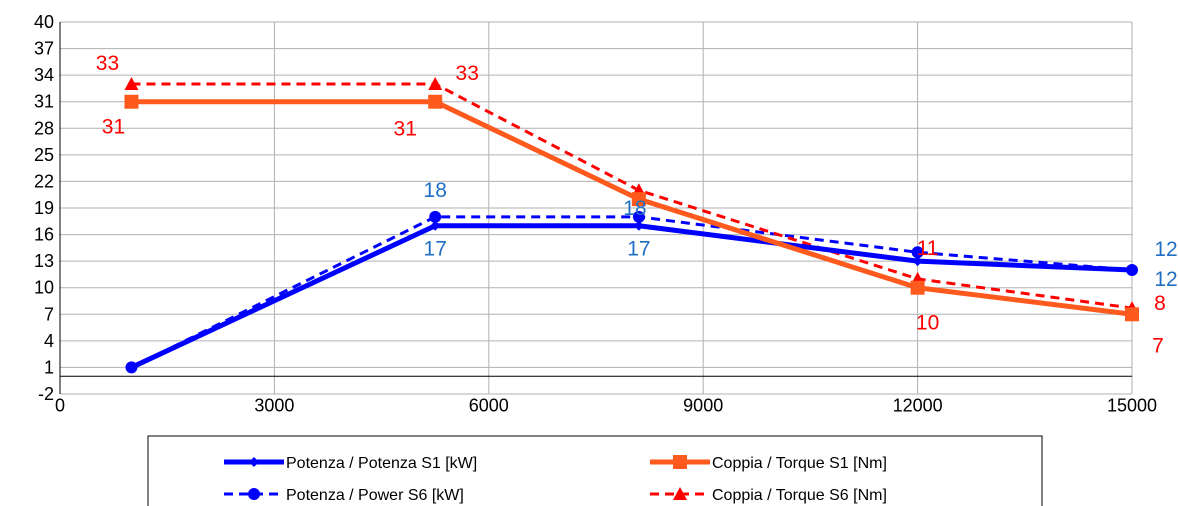 This screenshot has width=1178, height=506. I want to click on data-label: 10, so click(927, 323).